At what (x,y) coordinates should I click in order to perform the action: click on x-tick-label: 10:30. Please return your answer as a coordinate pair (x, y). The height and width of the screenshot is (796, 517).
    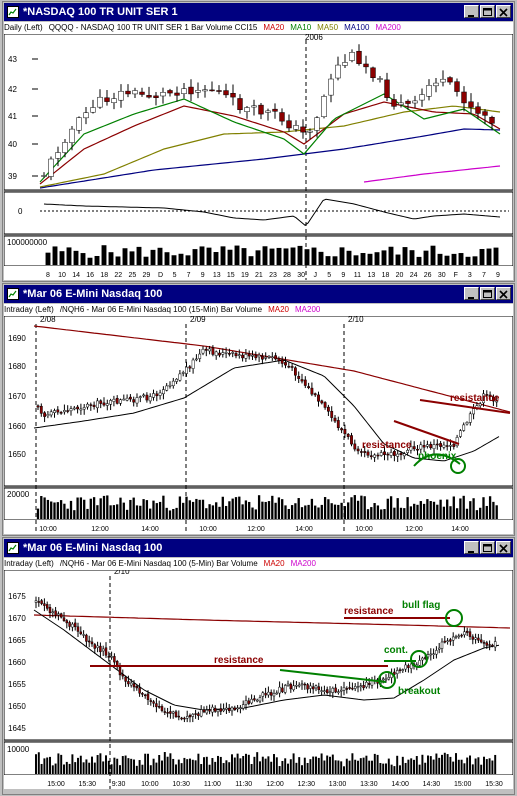
    Looking at the image, I should click on (181, 784).